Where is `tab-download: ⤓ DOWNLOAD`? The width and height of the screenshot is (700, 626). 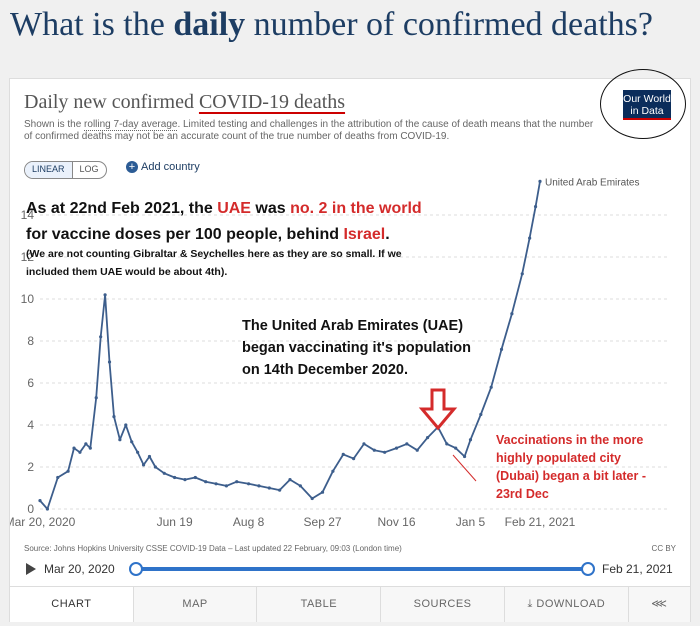 tab-download: ⤓ DOWNLOAD is located at coordinates (565, 604).